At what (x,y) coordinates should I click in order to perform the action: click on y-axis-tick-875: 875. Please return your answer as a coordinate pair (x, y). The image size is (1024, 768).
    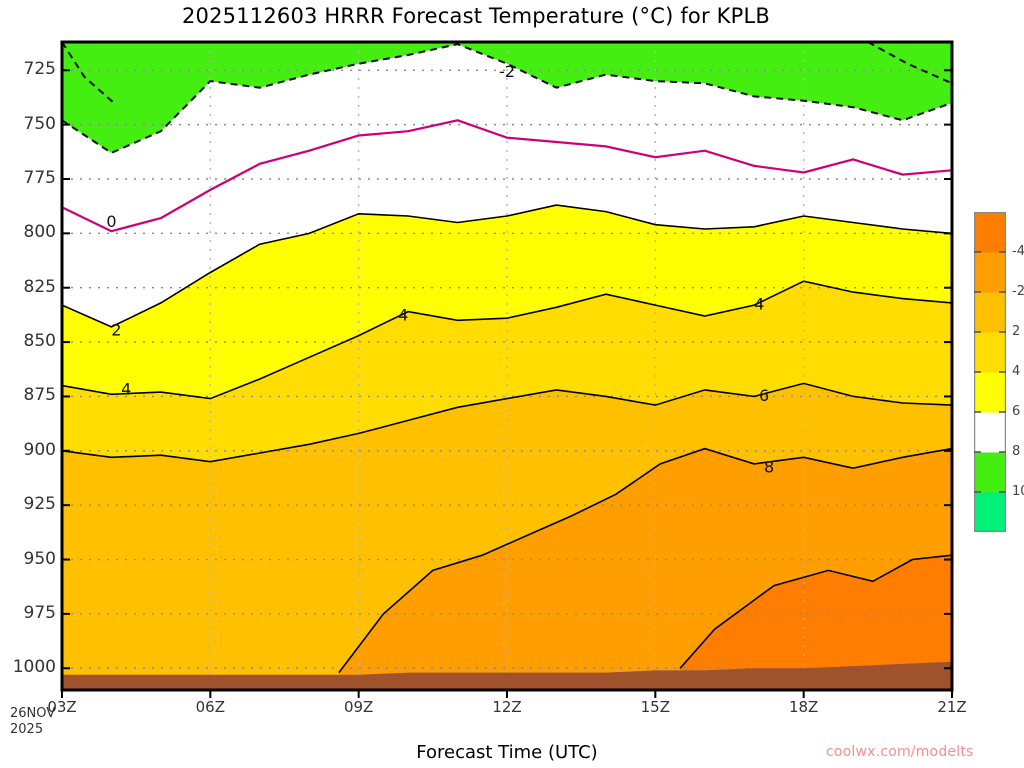
    Looking at the image, I should click on (39, 395).